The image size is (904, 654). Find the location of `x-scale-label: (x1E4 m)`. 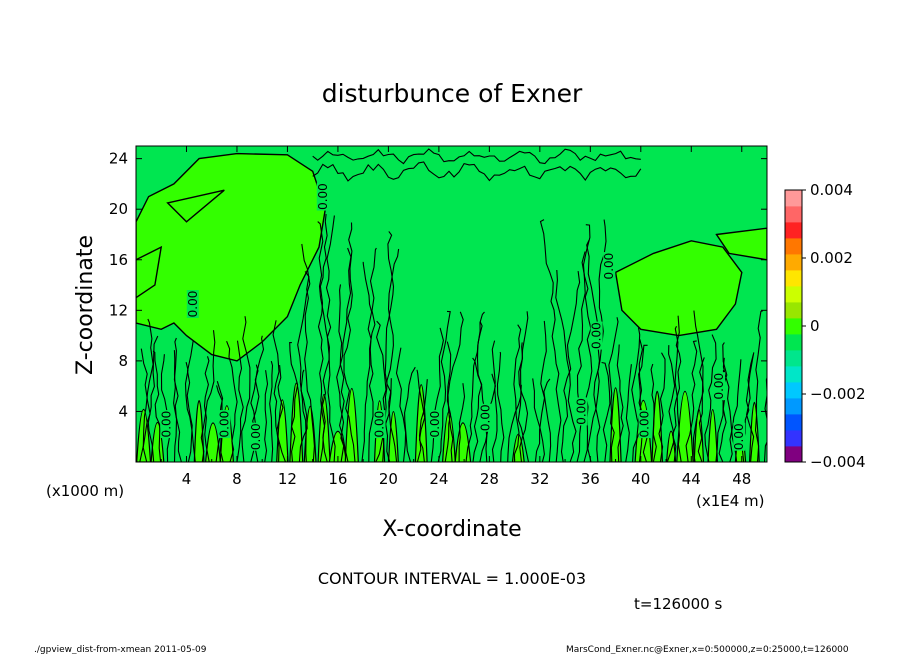

x-scale-label: (x1E4 m) is located at coordinates (730, 501).